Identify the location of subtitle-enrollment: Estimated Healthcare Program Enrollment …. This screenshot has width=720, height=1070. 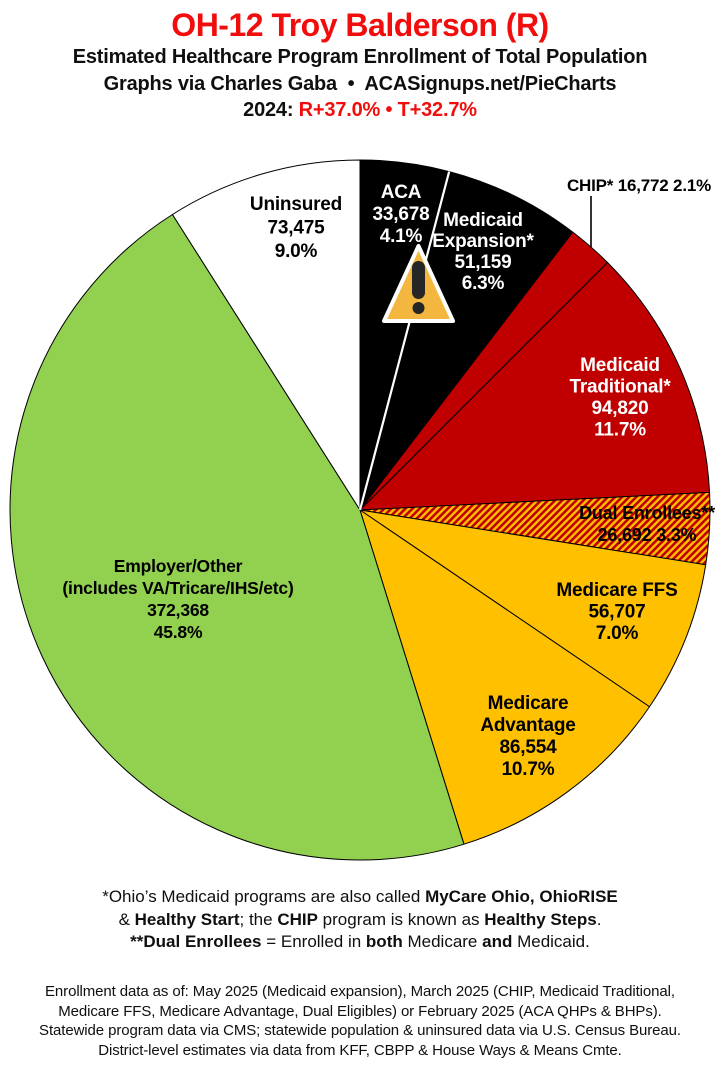
(360, 57).